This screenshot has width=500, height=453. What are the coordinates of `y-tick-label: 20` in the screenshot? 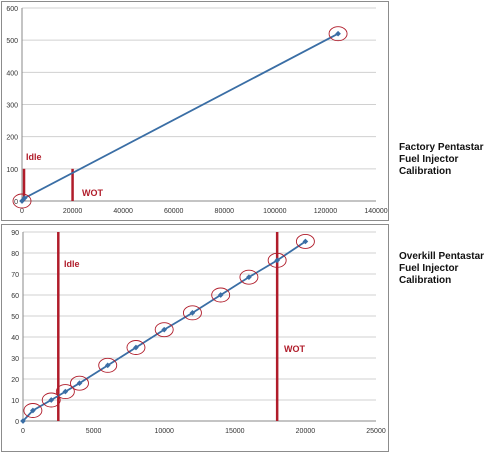 It's located at (15, 380).